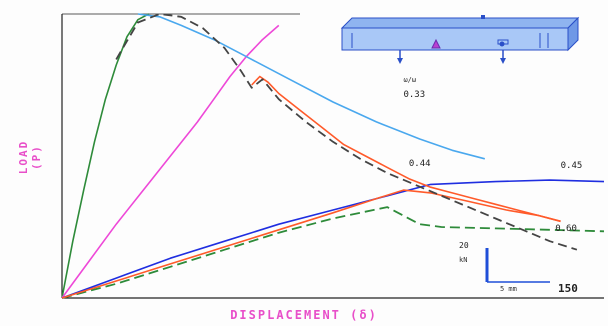  Describe the element at coordinates (30, 157) in the screenshot. I see `y-axis-label: LOAD (P)` at that location.